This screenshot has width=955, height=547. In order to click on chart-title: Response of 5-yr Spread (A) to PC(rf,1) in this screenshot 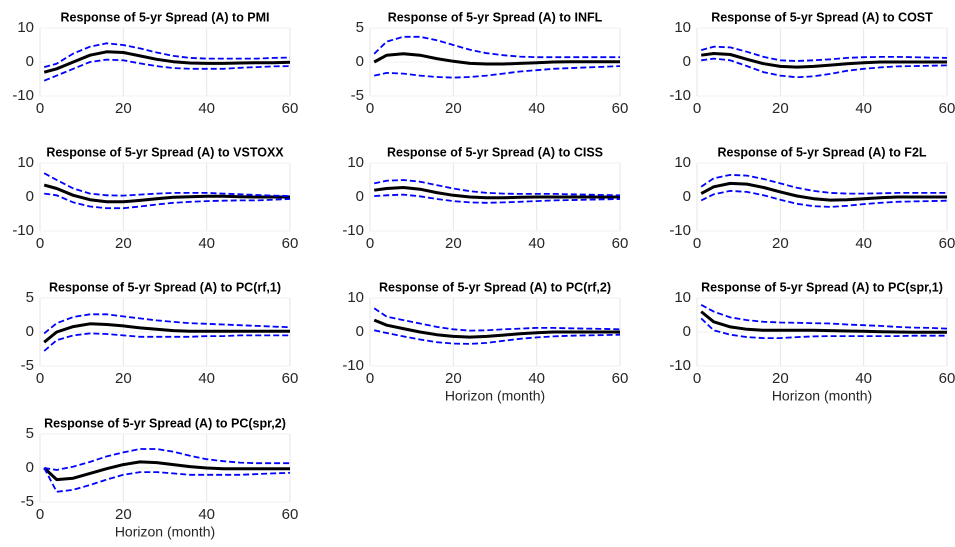, I will do `click(165, 287)`.